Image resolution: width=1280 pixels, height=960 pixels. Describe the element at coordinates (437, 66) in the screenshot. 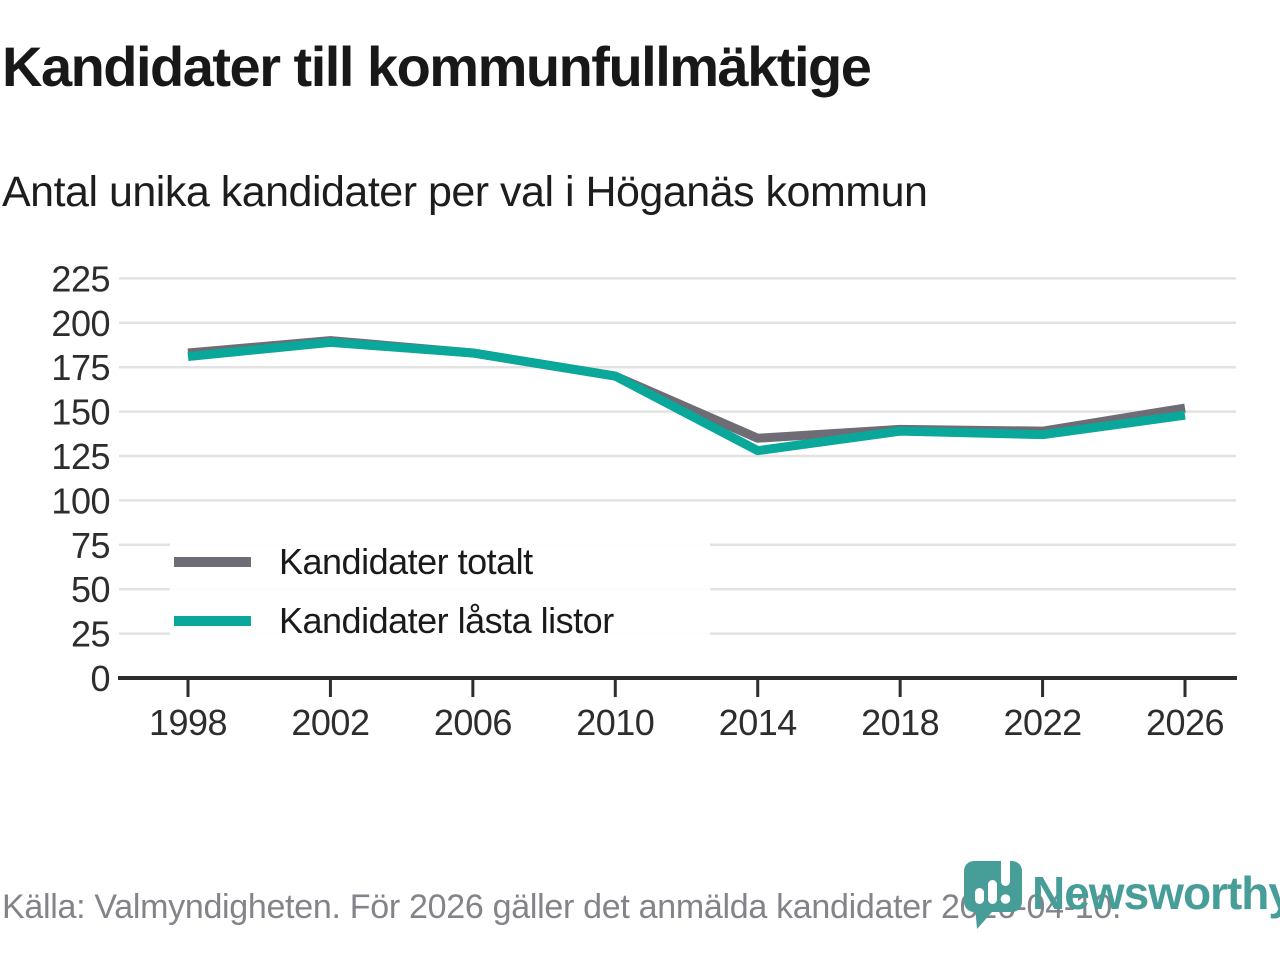

I see `chart-title: Kandidater till kommunfullmäktige` at that location.